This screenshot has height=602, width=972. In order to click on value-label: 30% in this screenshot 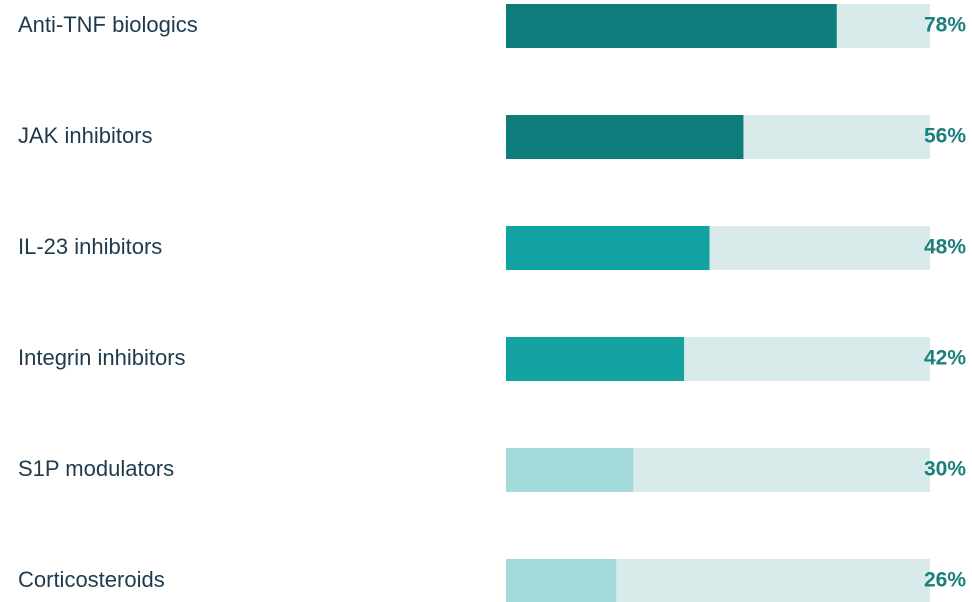, I will do `click(945, 469)`.